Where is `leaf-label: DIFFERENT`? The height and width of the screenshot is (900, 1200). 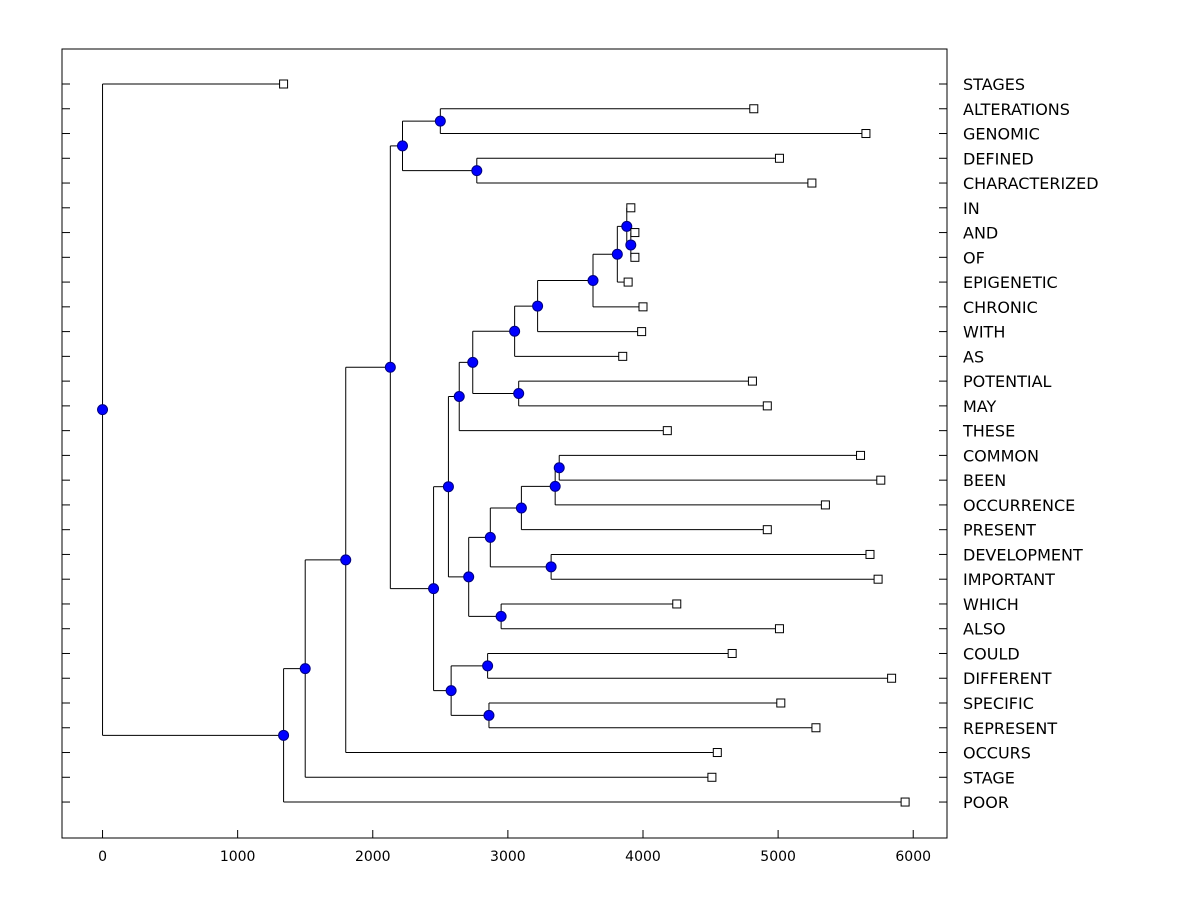
leaf-label: DIFFERENT is located at coordinates (1007, 678).